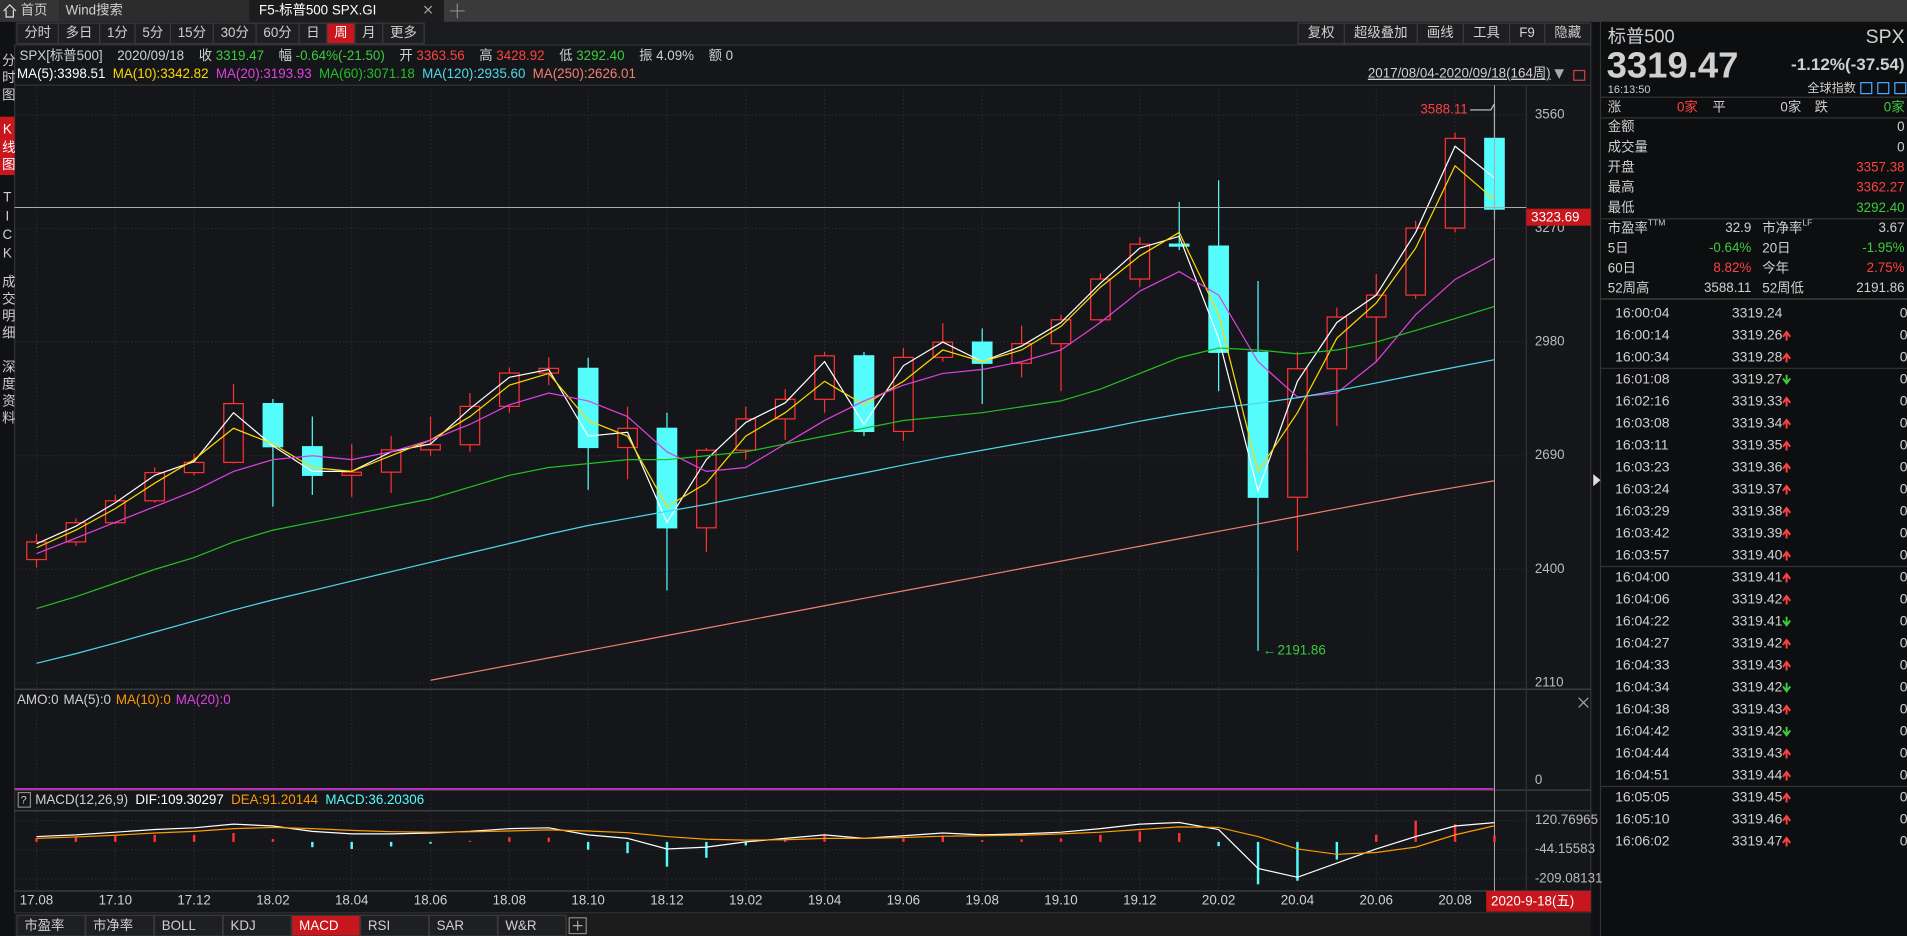  Describe the element at coordinates (7, 394) in the screenshot. I see `sidebar-tab: 深度资料` at that location.